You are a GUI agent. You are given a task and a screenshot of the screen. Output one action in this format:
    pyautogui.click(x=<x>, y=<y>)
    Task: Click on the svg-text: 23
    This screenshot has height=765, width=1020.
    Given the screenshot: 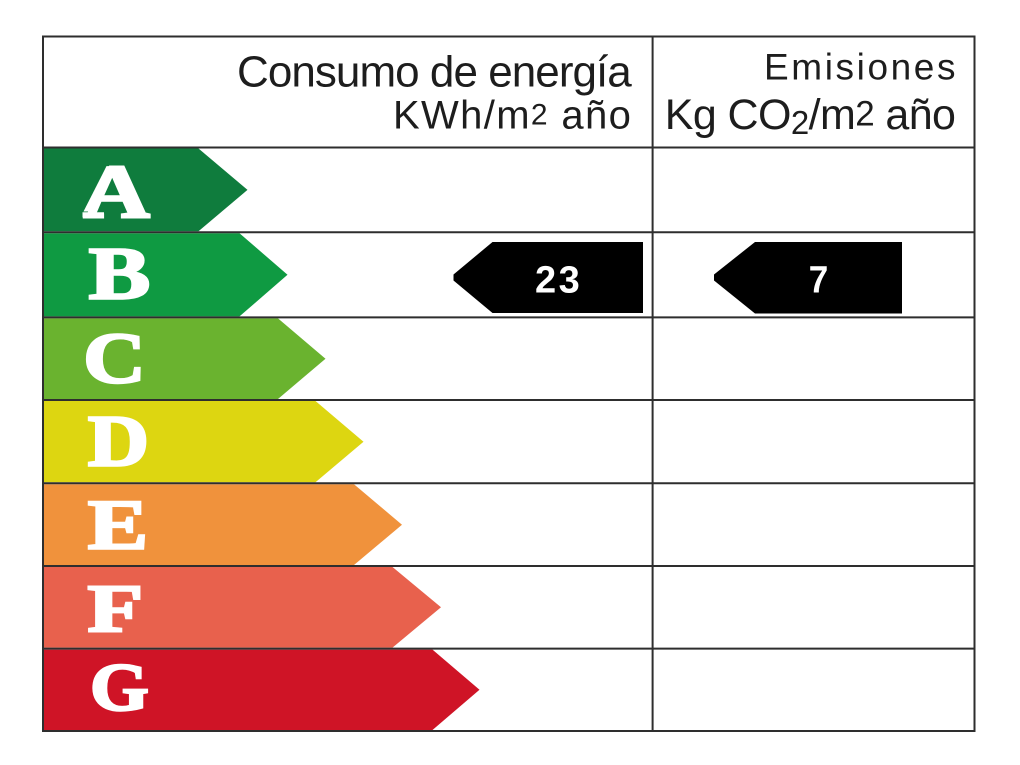 What is the action you would take?
    pyautogui.click(x=558, y=281)
    